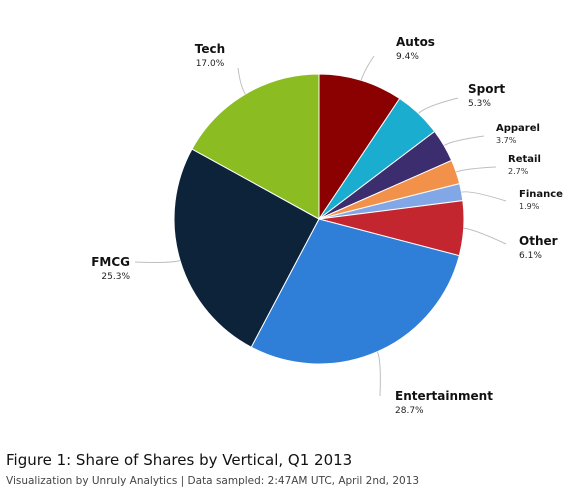 The width and height of the screenshot is (580, 499). I want to click on leader-line-finance, so click(484, 196).